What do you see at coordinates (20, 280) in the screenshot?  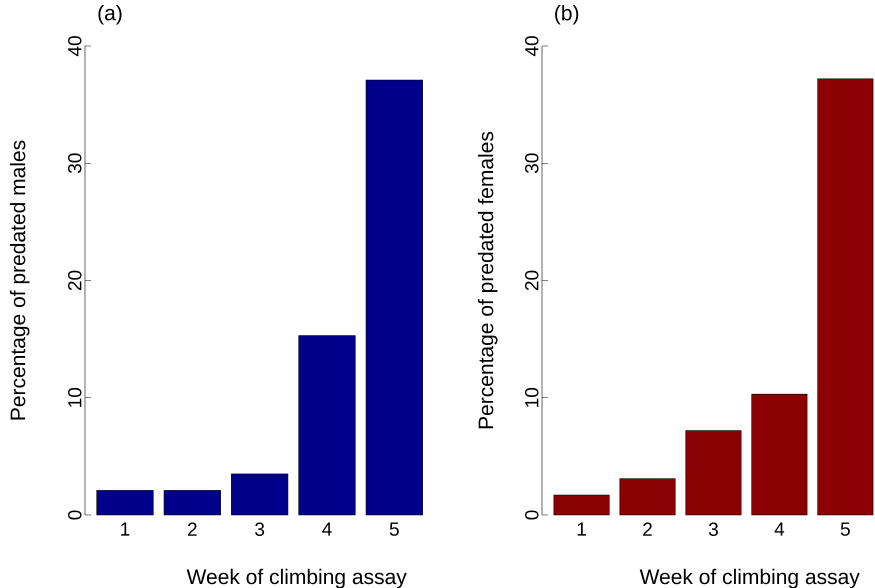 I see `y-axis-title: Percentage of predated males` at bounding box center [20, 280].